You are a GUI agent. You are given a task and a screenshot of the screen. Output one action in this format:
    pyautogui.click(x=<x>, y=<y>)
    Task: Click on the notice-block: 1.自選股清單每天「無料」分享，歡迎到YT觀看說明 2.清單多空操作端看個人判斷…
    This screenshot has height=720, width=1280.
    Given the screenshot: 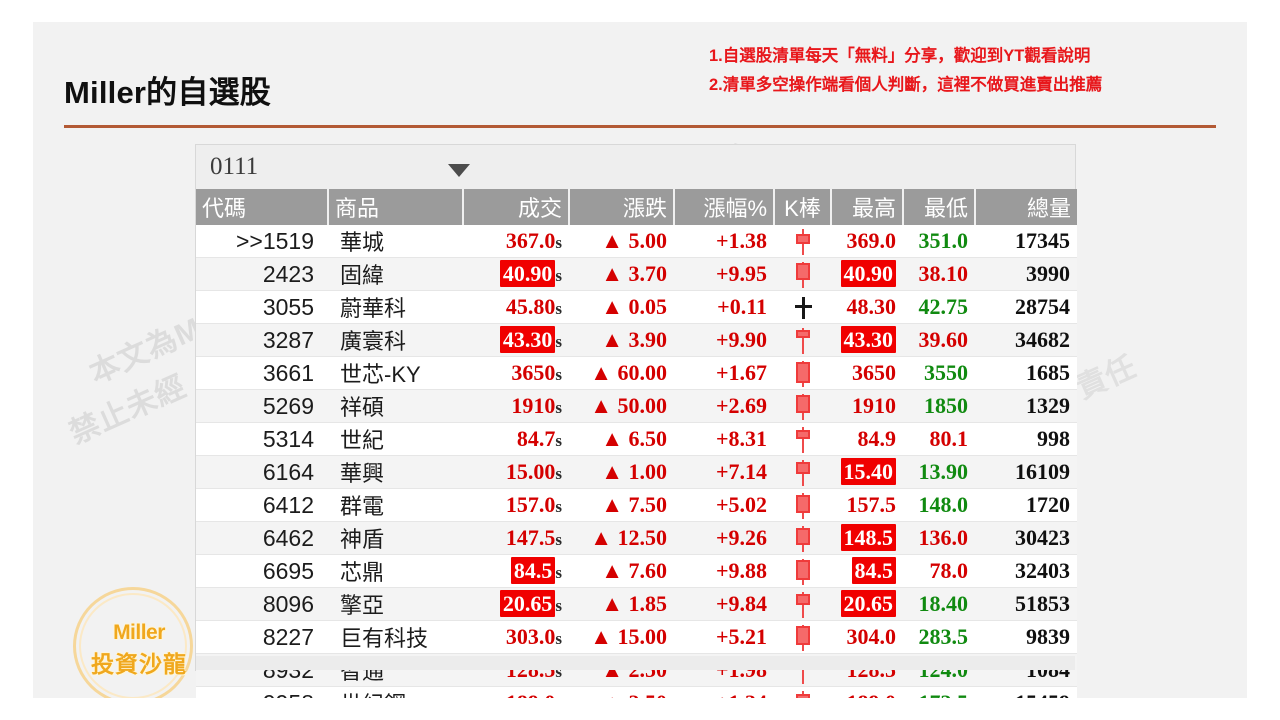 What is the action you would take?
    pyautogui.click(x=964, y=71)
    